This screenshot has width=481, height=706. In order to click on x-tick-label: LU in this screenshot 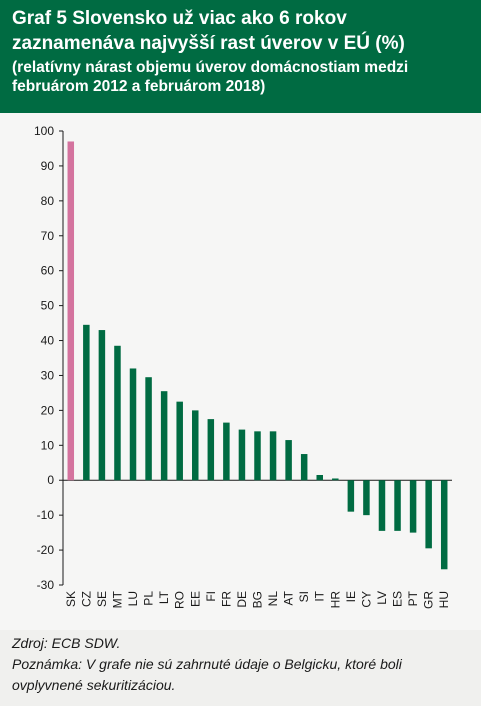, I will do `click(133, 598)`.